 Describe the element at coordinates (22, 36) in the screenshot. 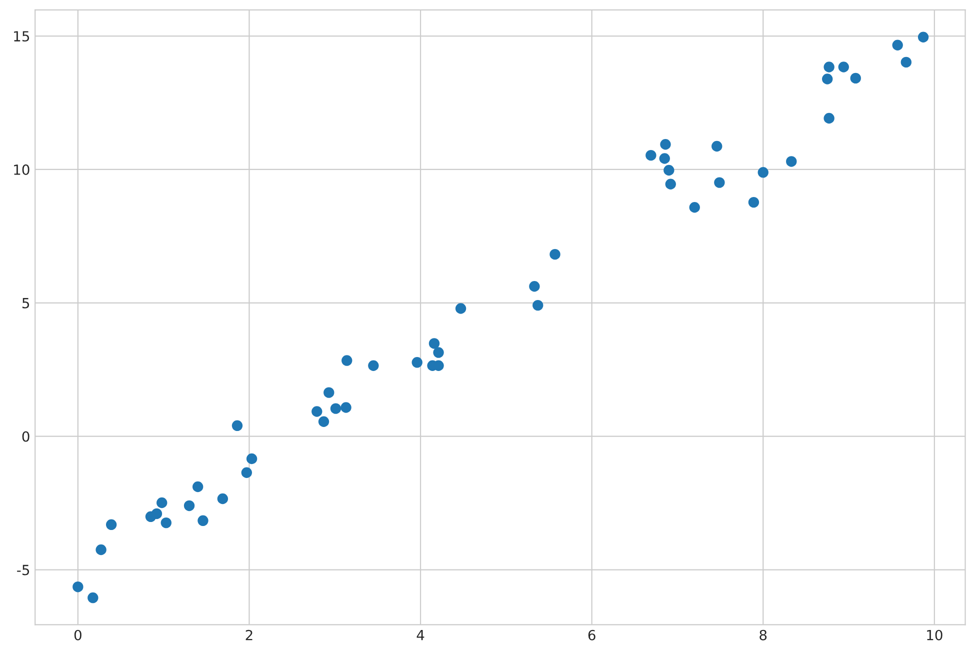

I see `y-tick-label: 15` at that location.